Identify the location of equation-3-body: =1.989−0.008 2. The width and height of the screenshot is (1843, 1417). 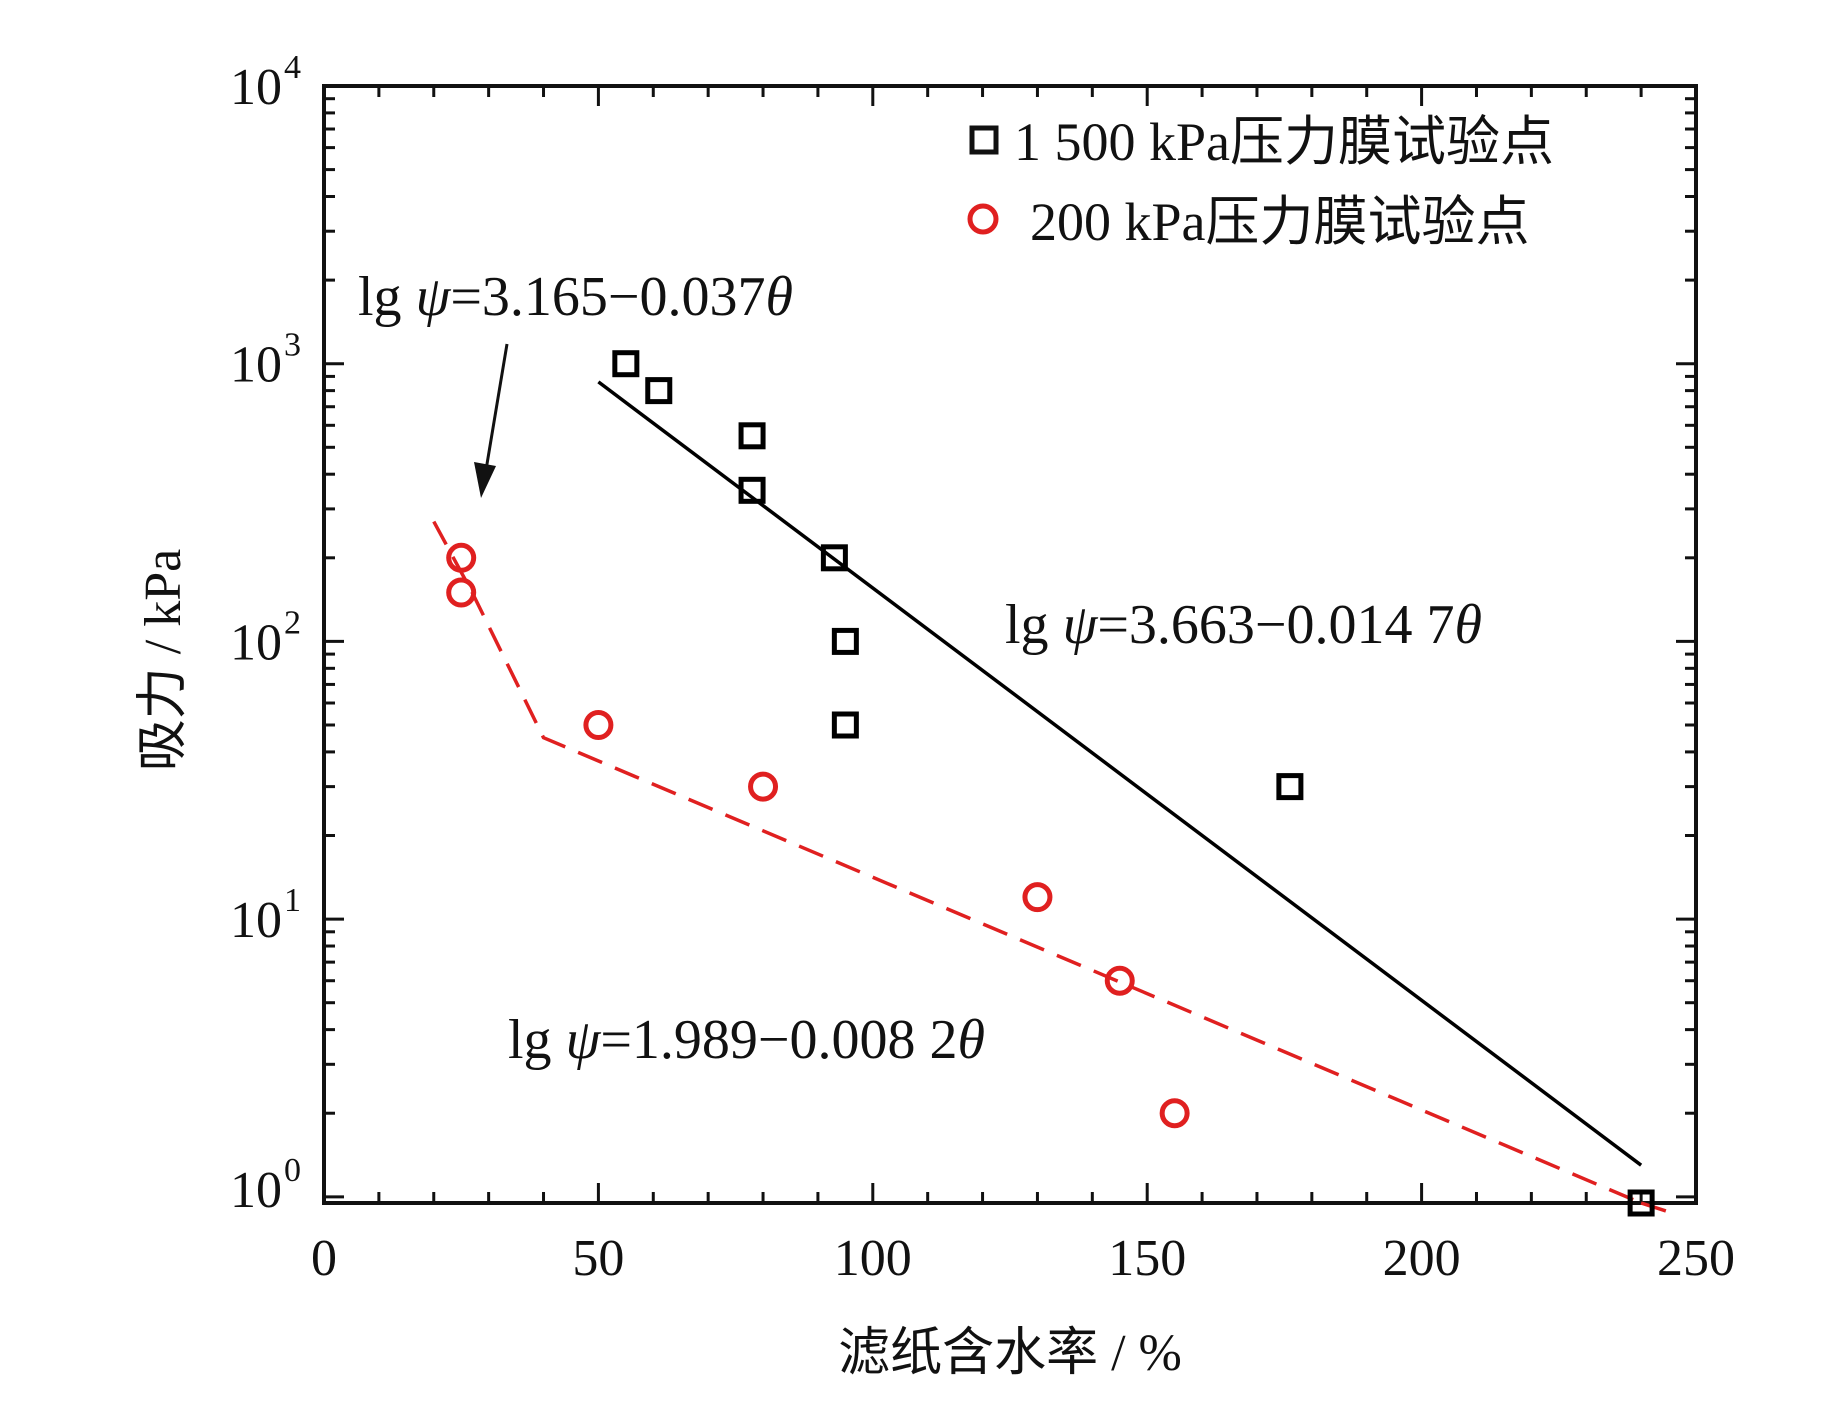
(778, 1040).